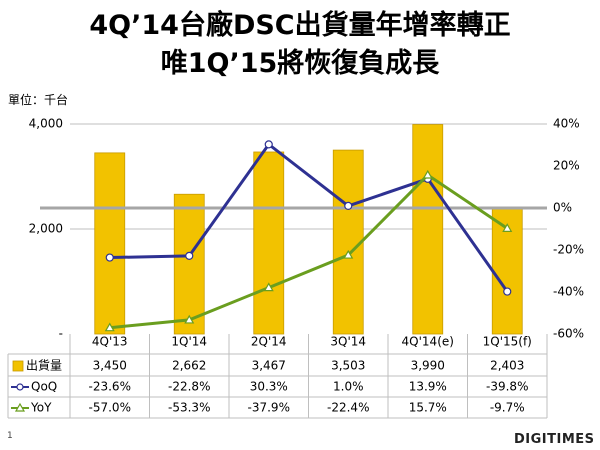 This screenshot has width=600, height=450. Describe the element at coordinates (348, 366) in the screenshot. I see `data-table-cell: 3,503` at that location.